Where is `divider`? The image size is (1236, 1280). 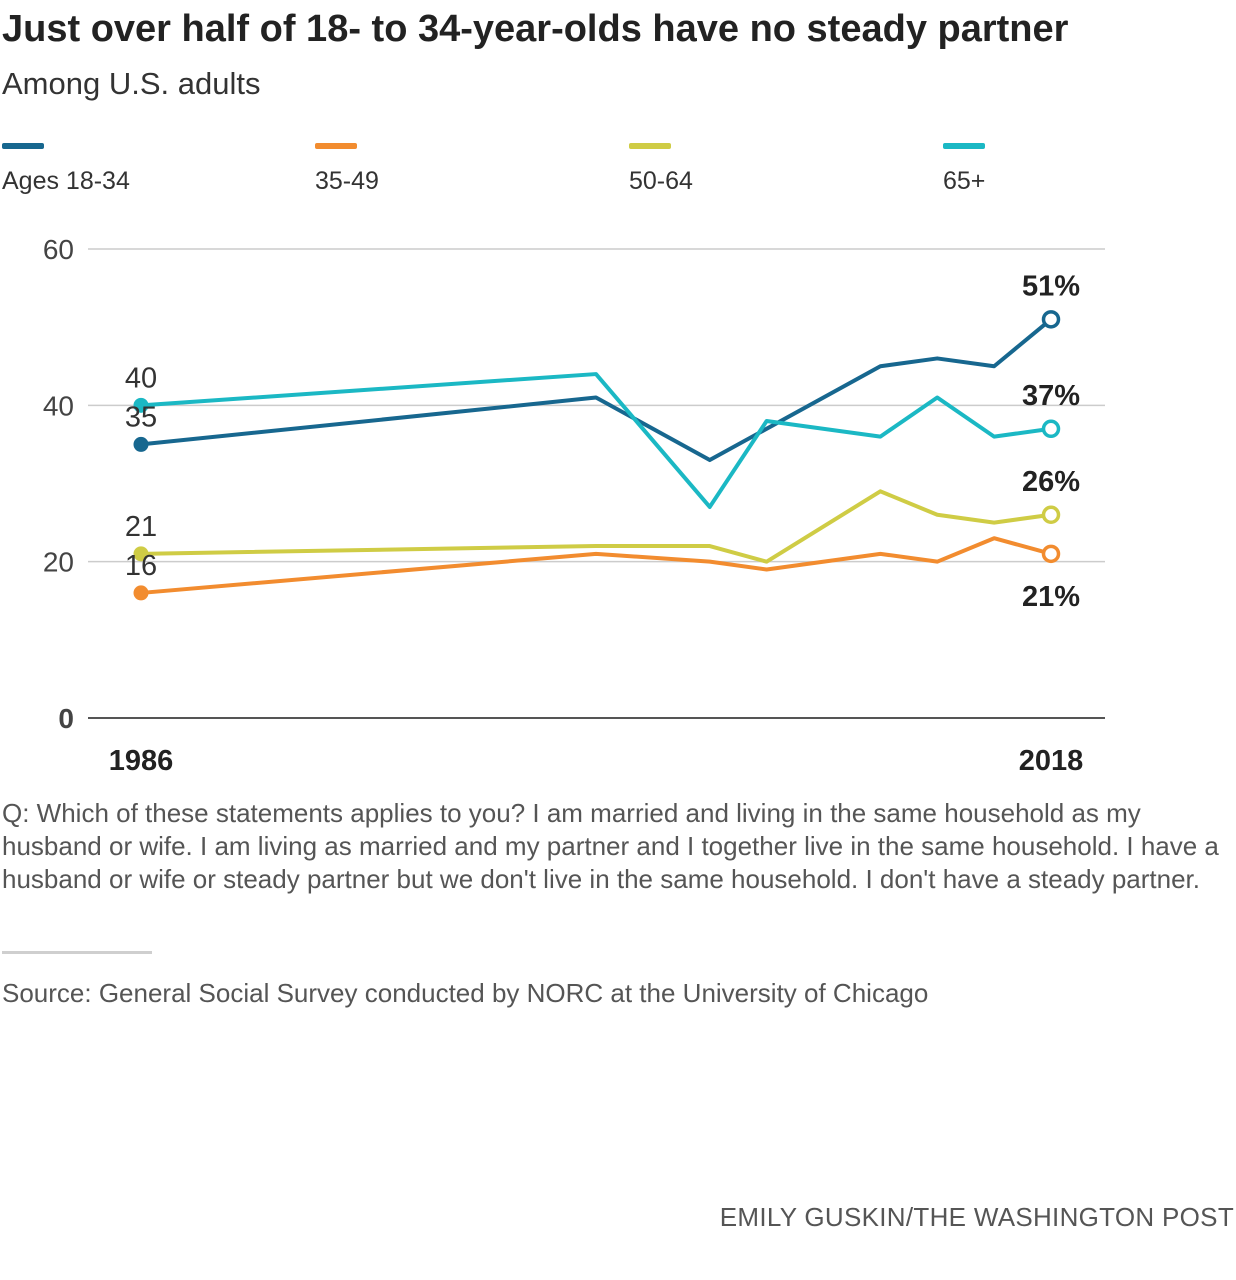 divider is located at coordinates (77, 952).